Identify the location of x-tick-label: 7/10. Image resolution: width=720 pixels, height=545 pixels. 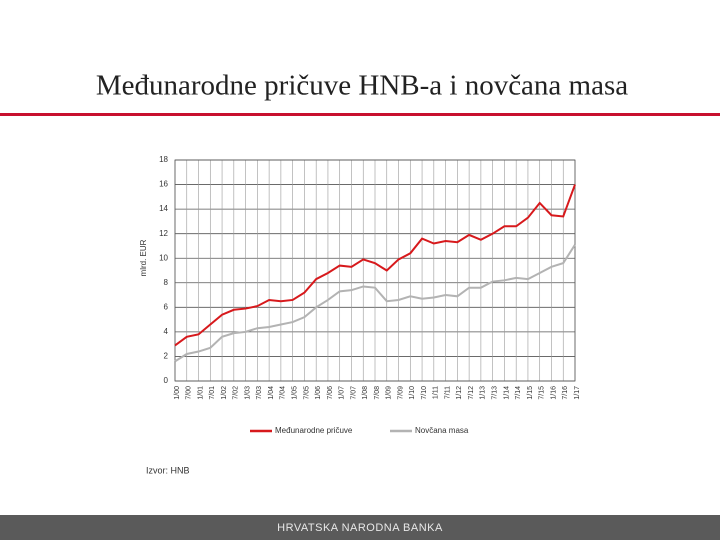
(424, 393).